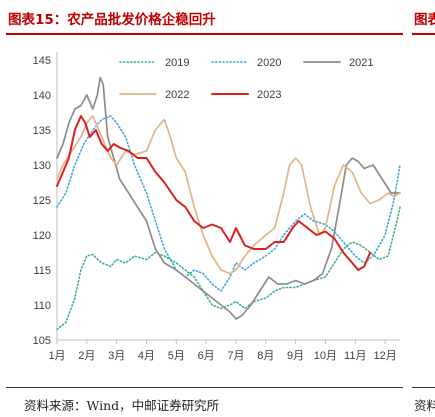 The image size is (435, 417). What do you see at coordinates (204, 34) in the screenshot?
I see `title-rule` at bounding box center [204, 34].